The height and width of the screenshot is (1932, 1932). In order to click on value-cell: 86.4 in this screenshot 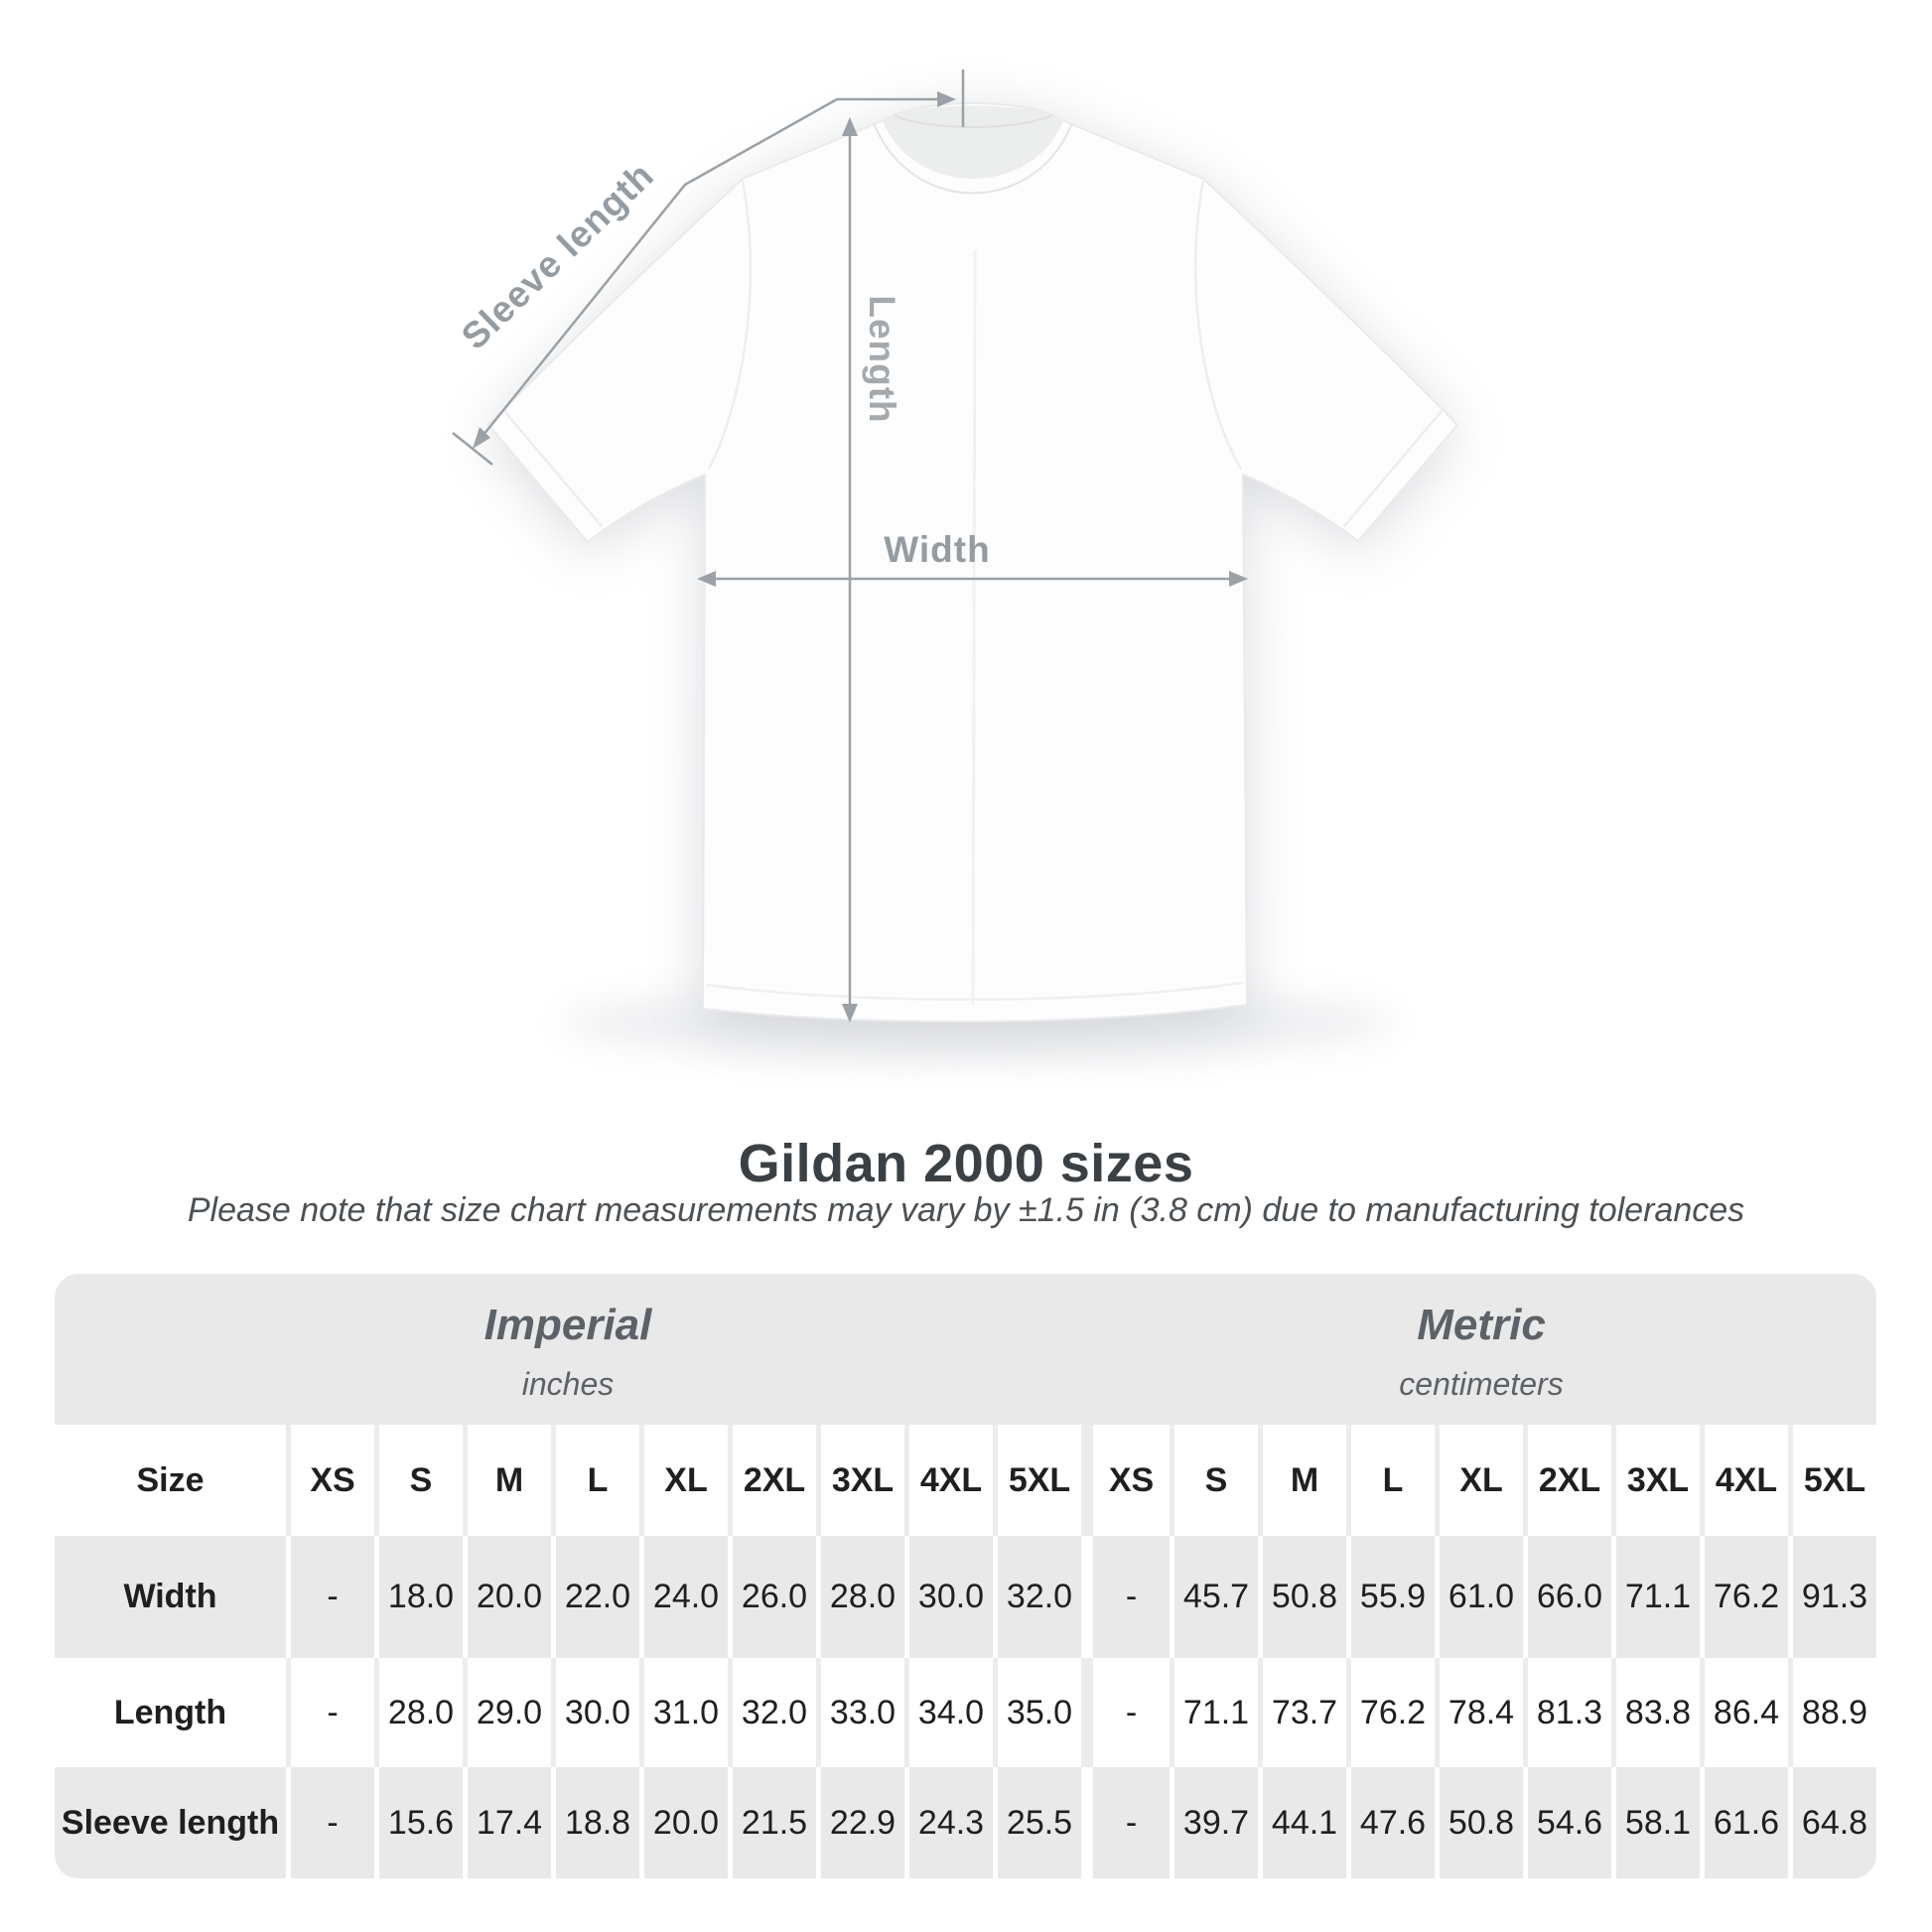, I will do `click(1746, 1713)`.